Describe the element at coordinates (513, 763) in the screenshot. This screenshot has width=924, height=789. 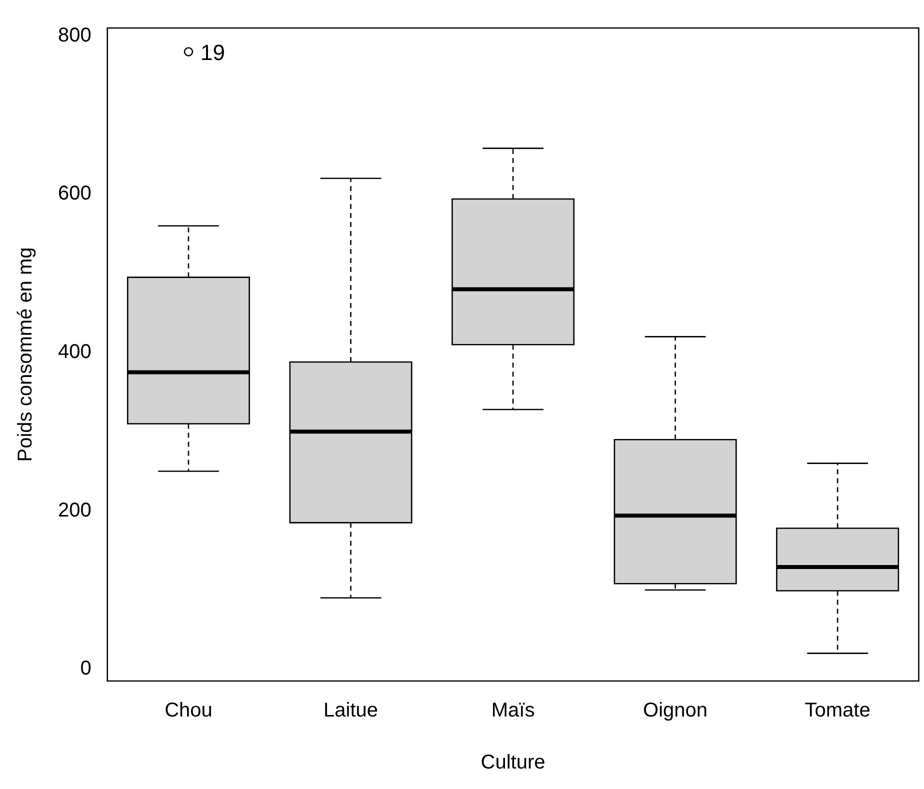
I see `x-axis-title: Culture` at that location.